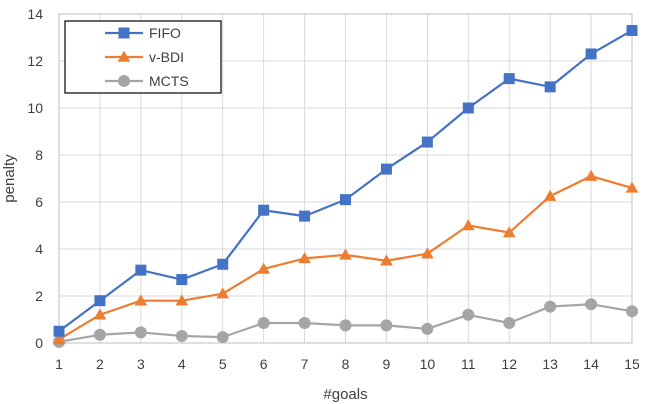 The width and height of the screenshot is (658, 404). I want to click on x-tick-label: 8, so click(346, 364).